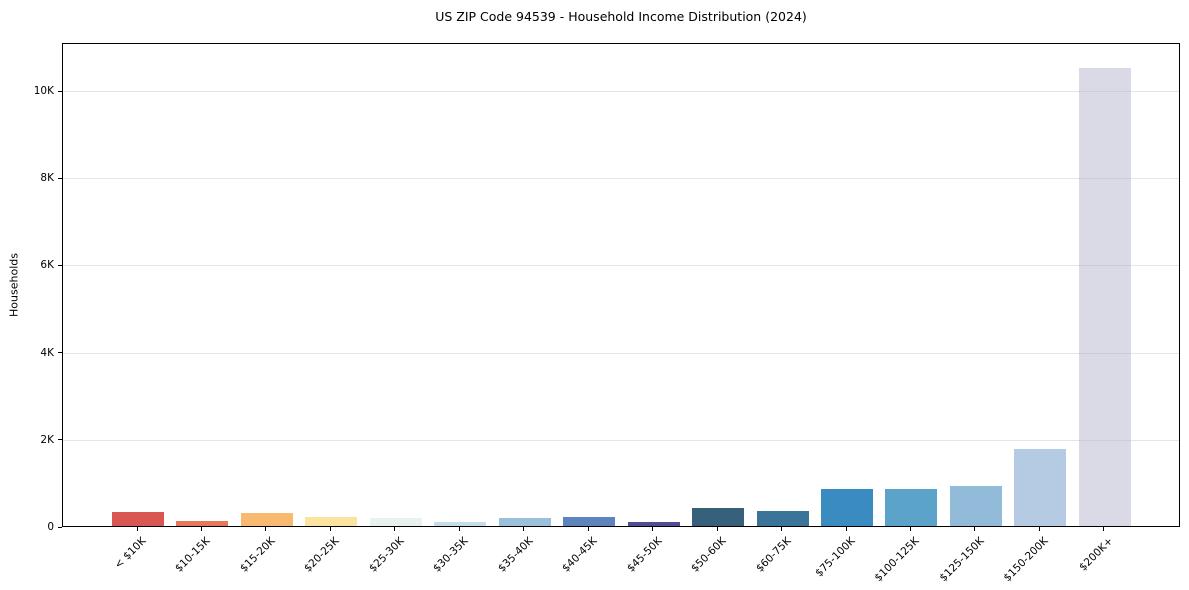 The image size is (1189, 590). What do you see at coordinates (47, 265) in the screenshot?
I see `y-tick-label: 6K` at bounding box center [47, 265].